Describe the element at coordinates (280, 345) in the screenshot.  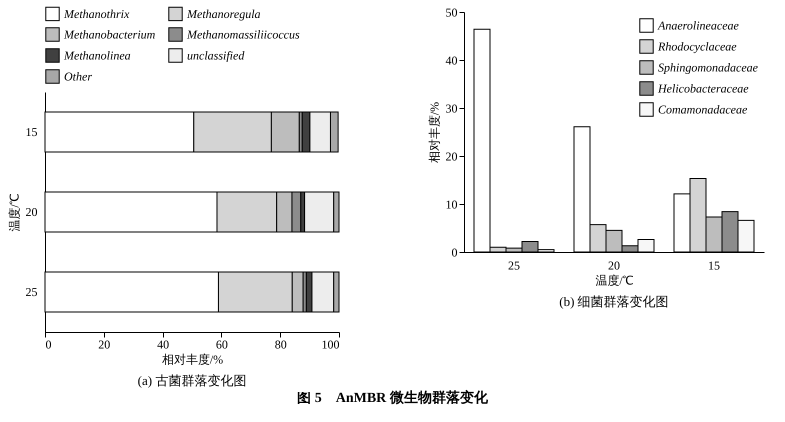
I see `x-tick-label: 80` at that location.